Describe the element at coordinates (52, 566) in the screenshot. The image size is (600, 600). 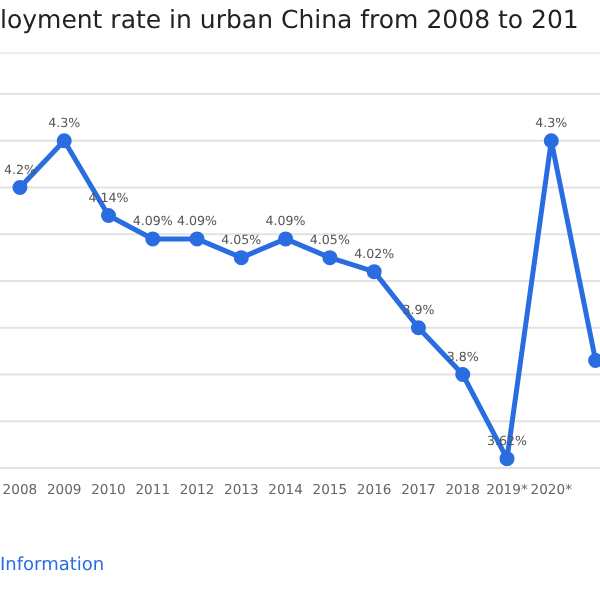
I see `text: Information` at that location.